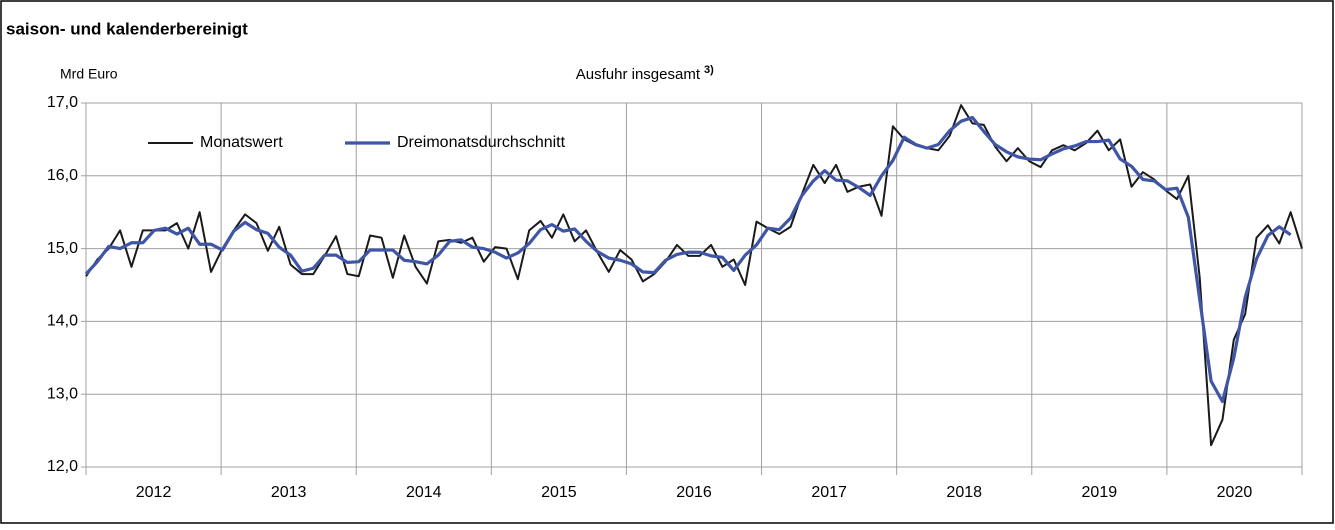 The width and height of the screenshot is (1335, 530). What do you see at coordinates (62, 102) in the screenshot?
I see `y-tick-label: 17,0` at bounding box center [62, 102].